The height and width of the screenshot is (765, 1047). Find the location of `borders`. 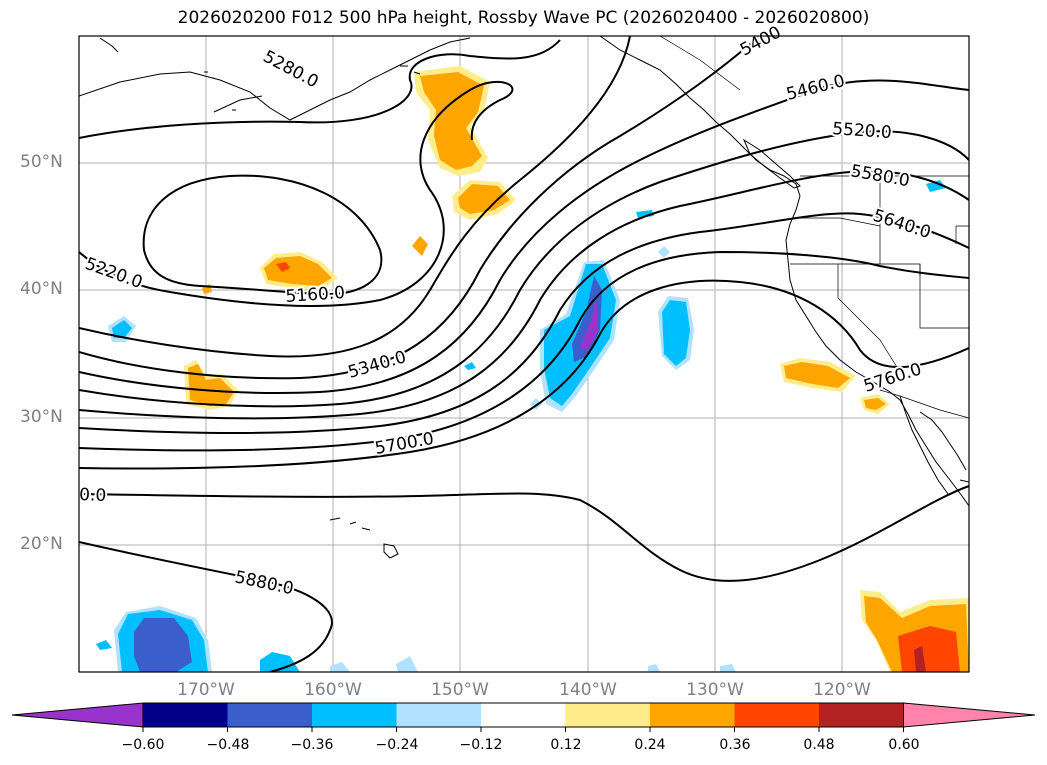

borders is located at coordinates (814, 227).